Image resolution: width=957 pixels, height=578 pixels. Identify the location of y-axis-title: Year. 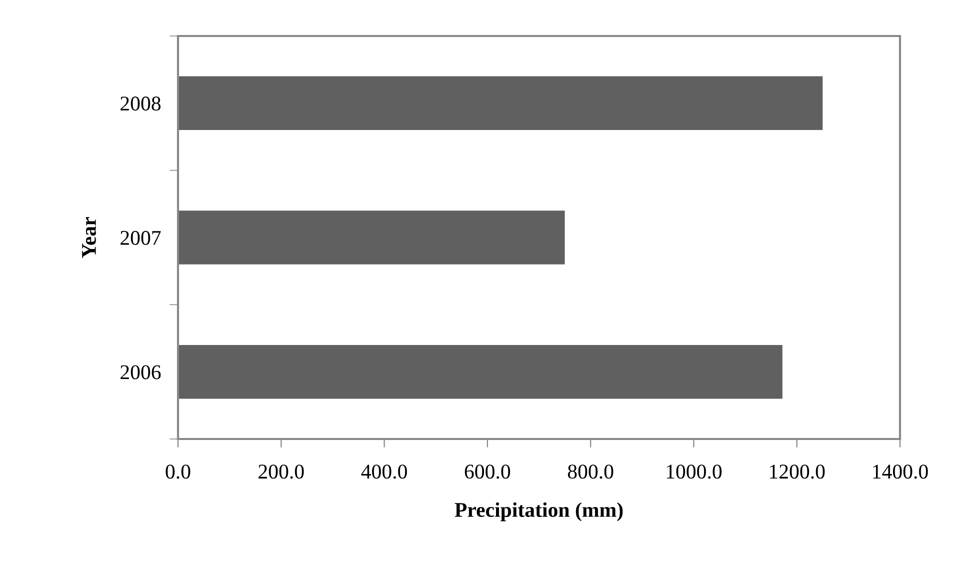
(89, 237).